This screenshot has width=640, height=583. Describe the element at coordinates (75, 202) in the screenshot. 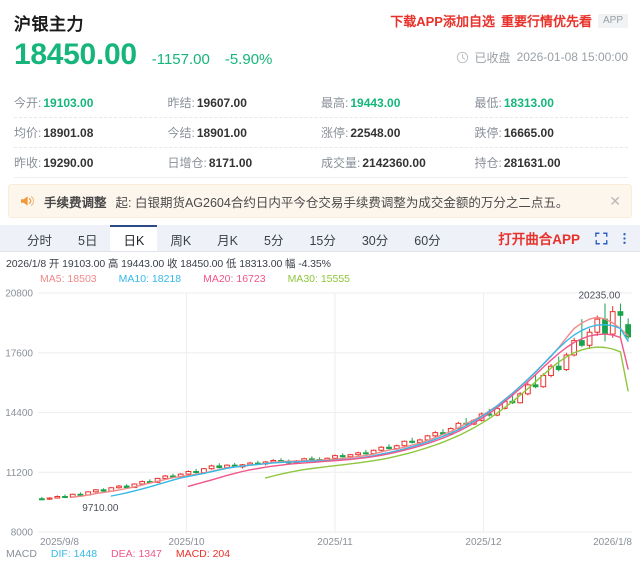

I see `notice-tag: 手续费调整` at that location.